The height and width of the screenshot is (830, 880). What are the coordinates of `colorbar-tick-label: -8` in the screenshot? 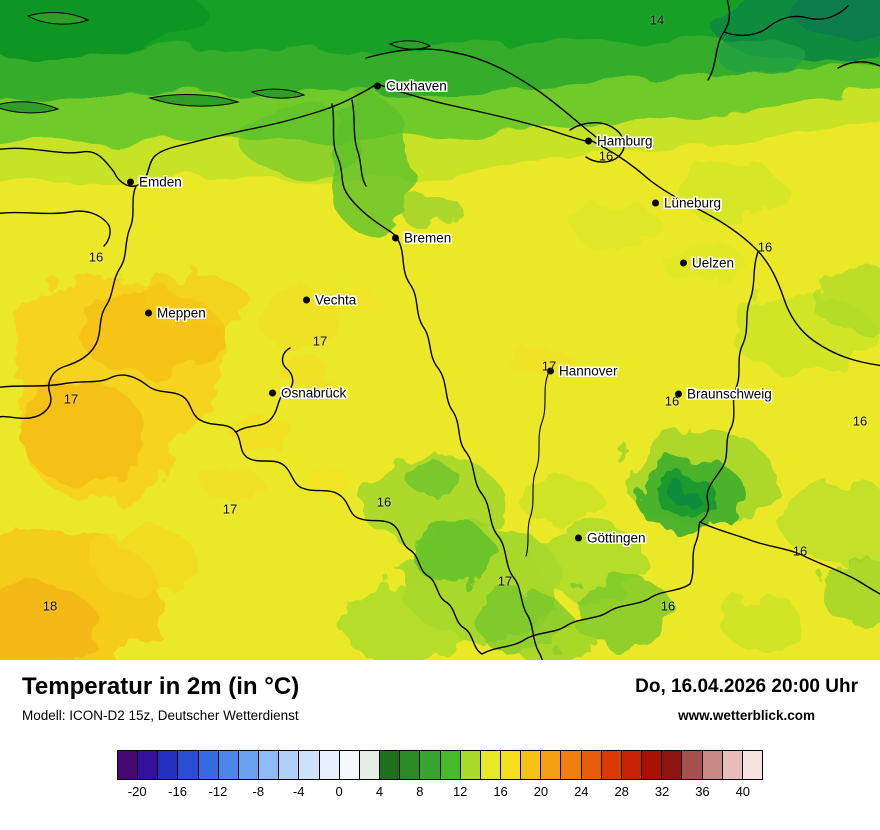 It's located at (258, 791).